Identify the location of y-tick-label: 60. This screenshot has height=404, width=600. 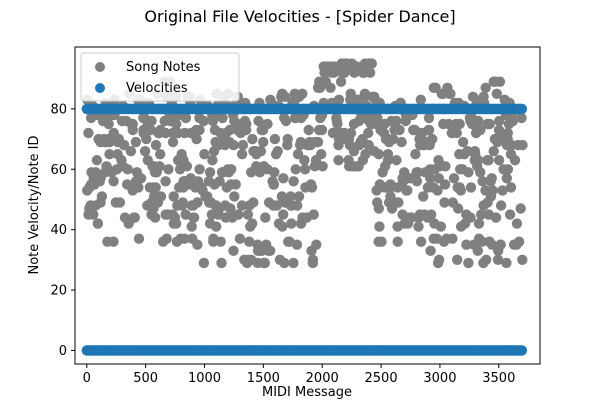
(58, 170).